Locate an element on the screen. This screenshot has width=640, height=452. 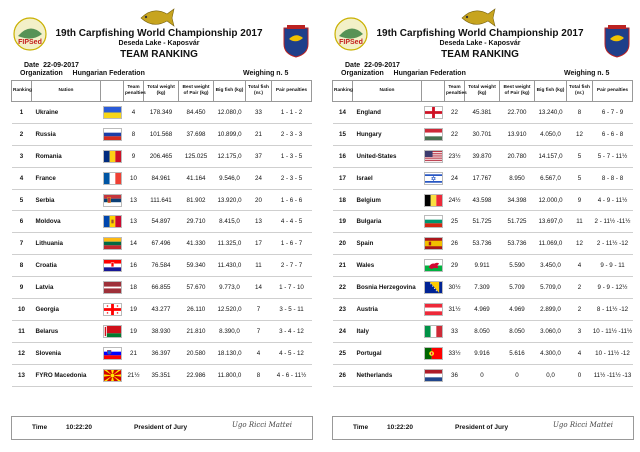
pair-penalties-cell: 10 - 11½ -12 is located at coordinates (612, 353).